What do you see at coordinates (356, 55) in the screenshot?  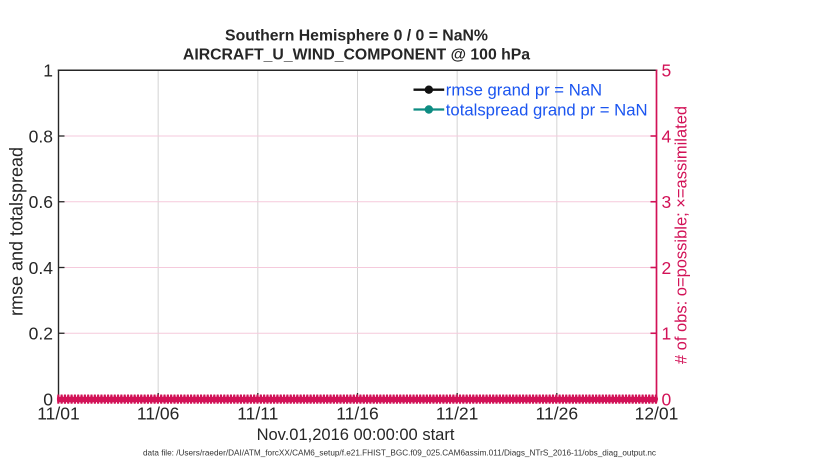 I see `svg-text:AIRCRAFT_U_WIND_COMPONENT @ 10: AIRCRAFT_U_WIND_COMPONENT @ 100 hPa` at bounding box center [356, 55].